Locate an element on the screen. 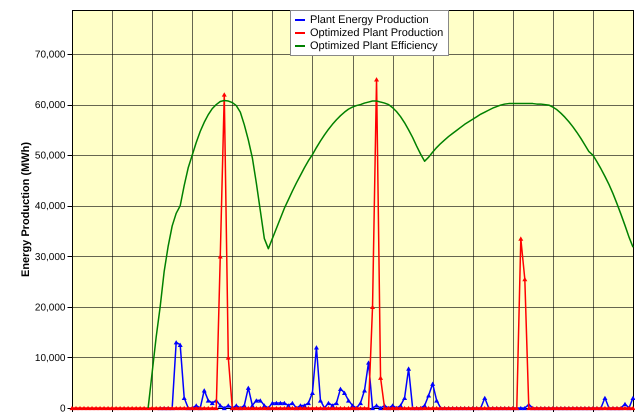 The height and width of the screenshot is (412, 635). y-axis-title: Energy Production (MWh) is located at coordinates (26, 210).